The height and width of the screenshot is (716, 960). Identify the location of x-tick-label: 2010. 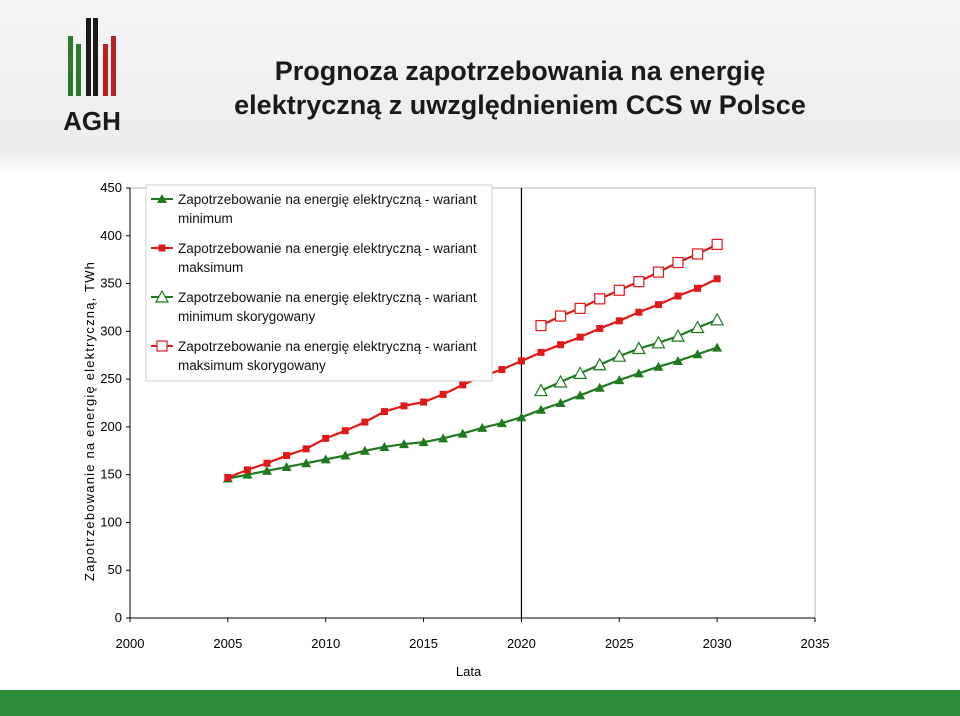
(325, 643).